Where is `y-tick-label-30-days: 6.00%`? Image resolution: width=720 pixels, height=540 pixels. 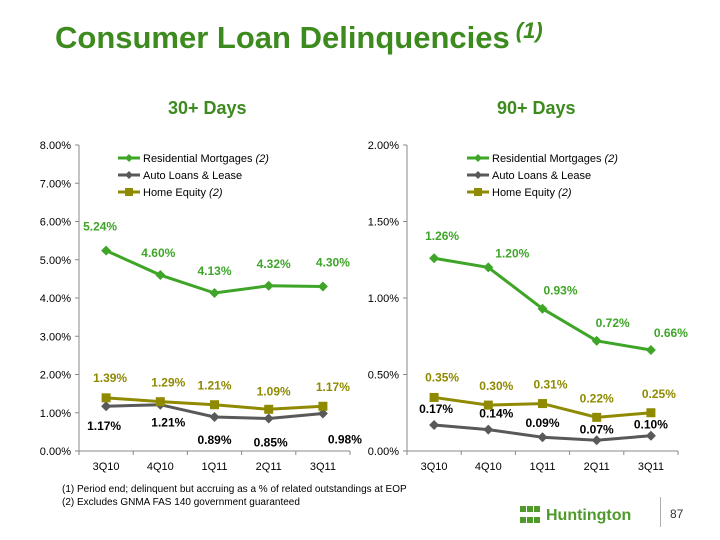 y-tick-label-30-days: 6.00% is located at coordinates (55, 223).